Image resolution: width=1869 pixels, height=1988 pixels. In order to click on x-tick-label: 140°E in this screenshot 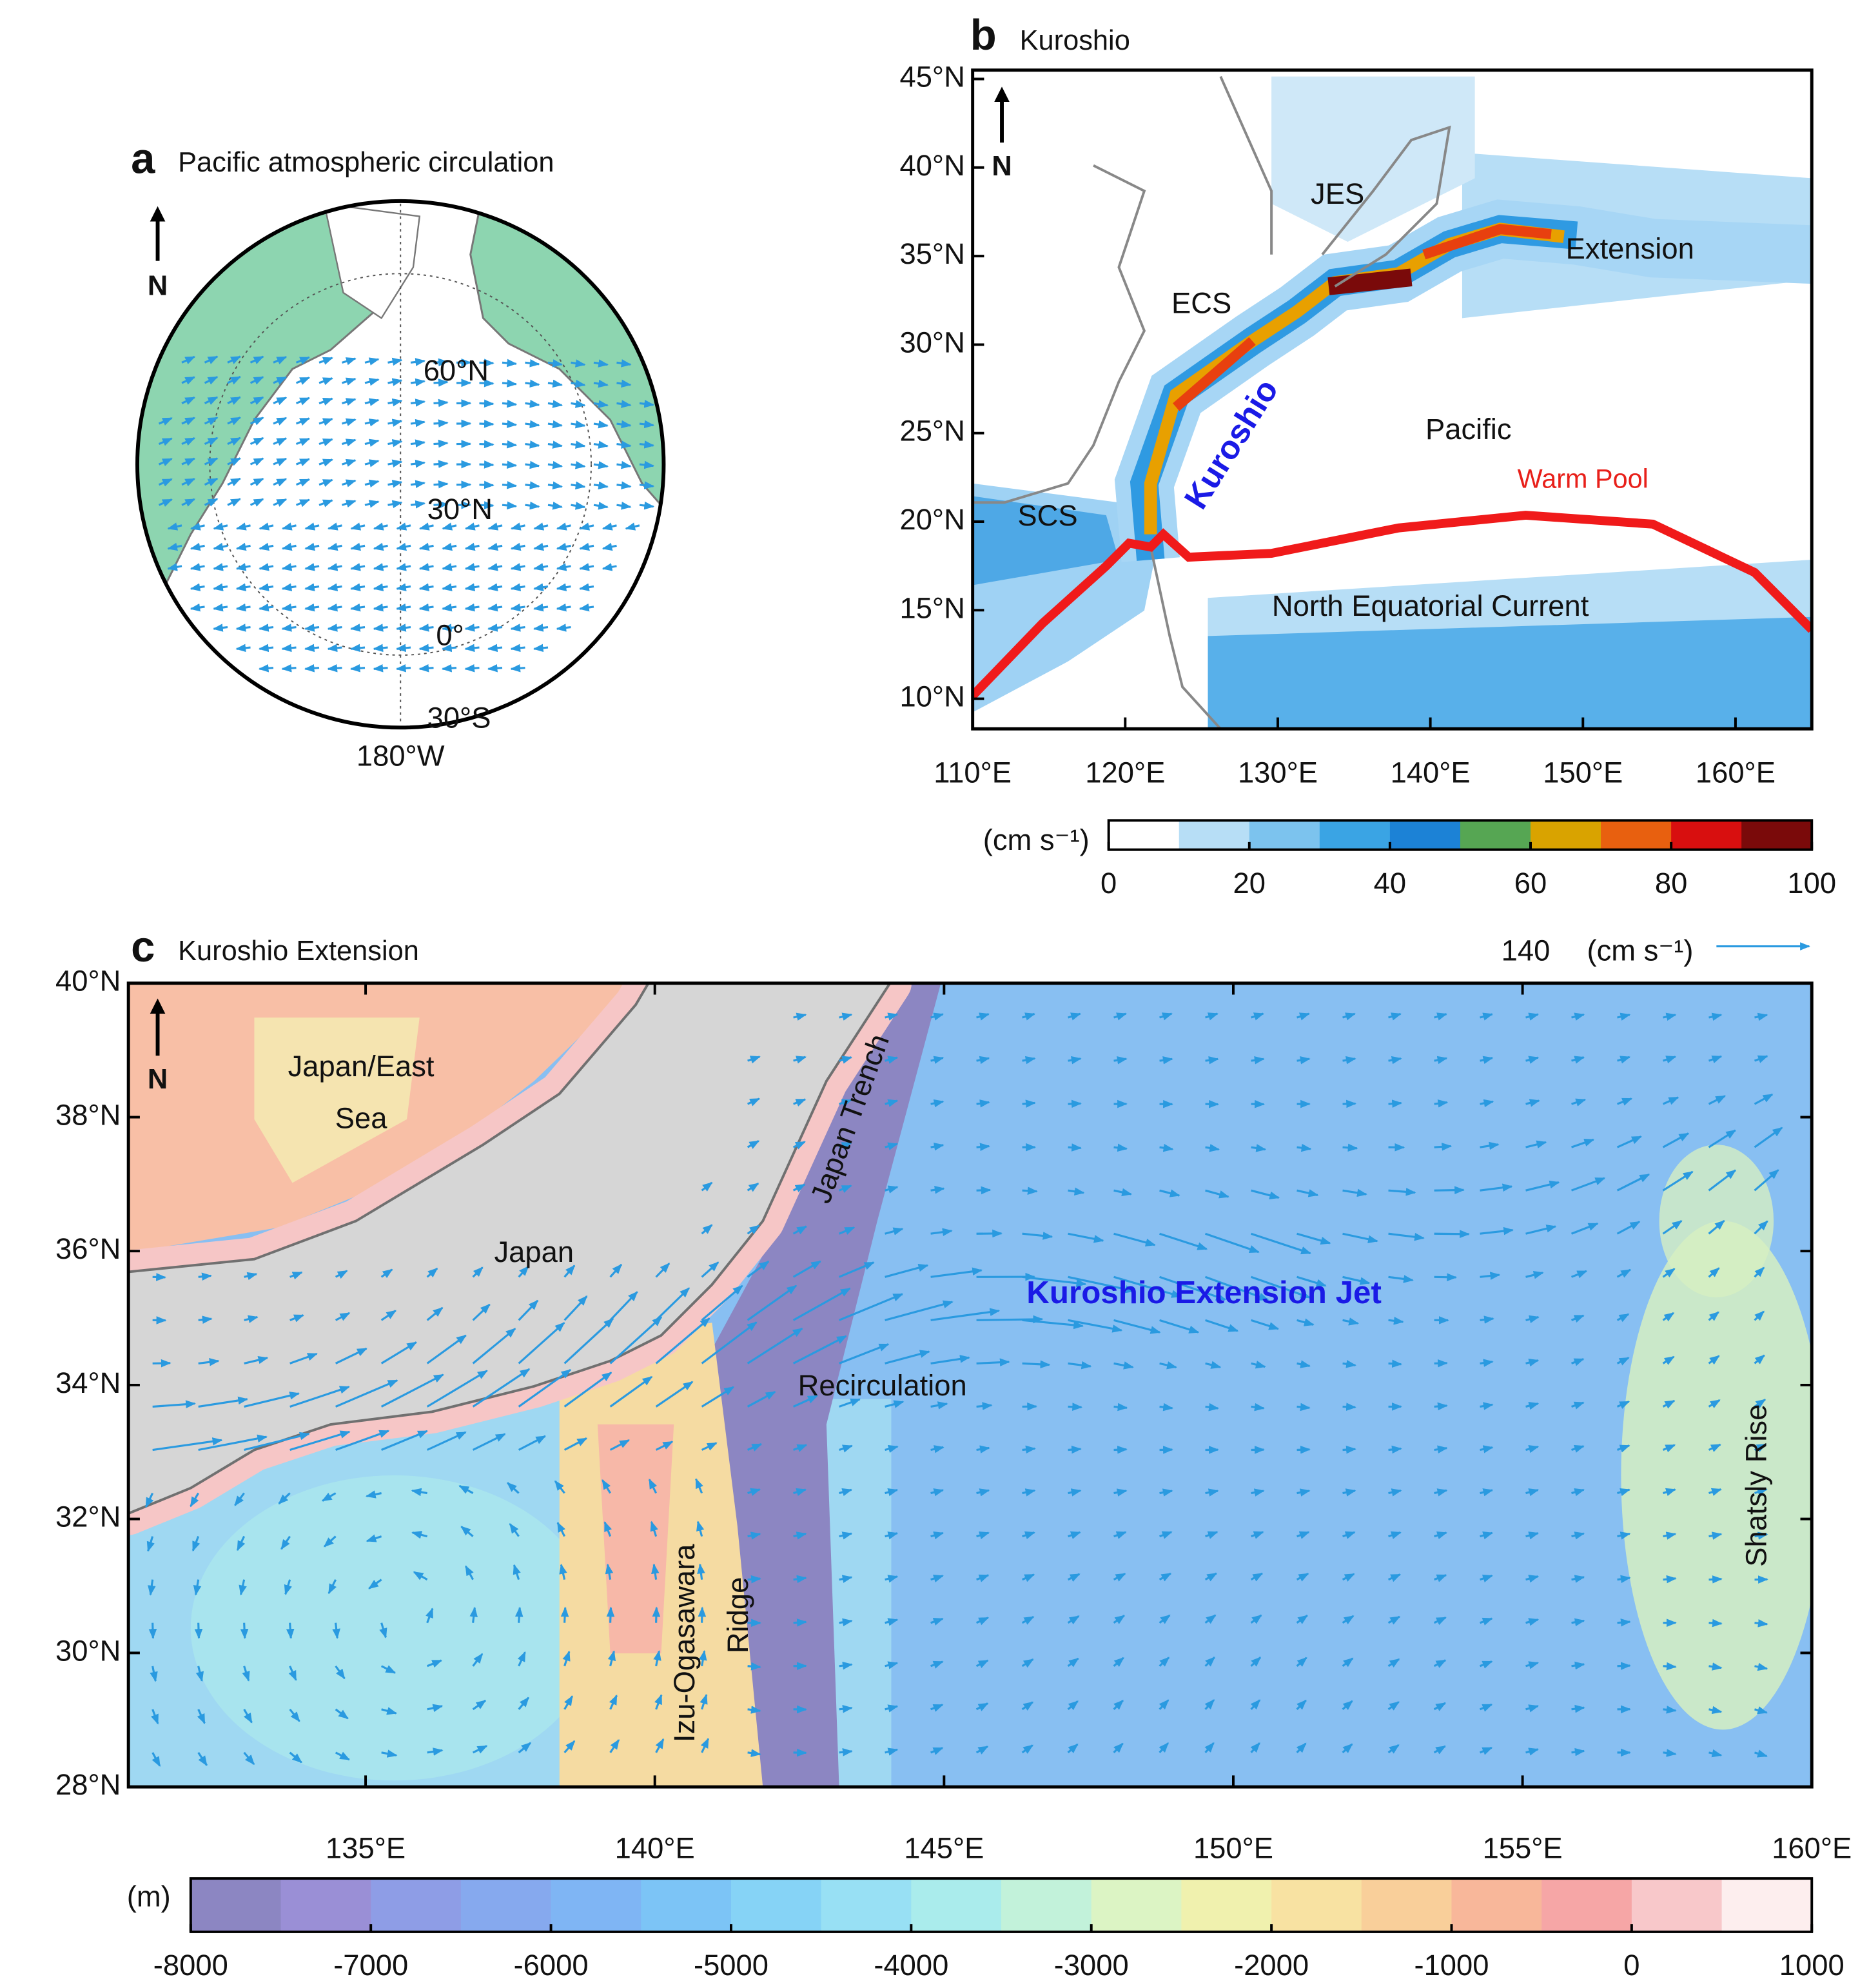, I will do `click(655, 1848)`.